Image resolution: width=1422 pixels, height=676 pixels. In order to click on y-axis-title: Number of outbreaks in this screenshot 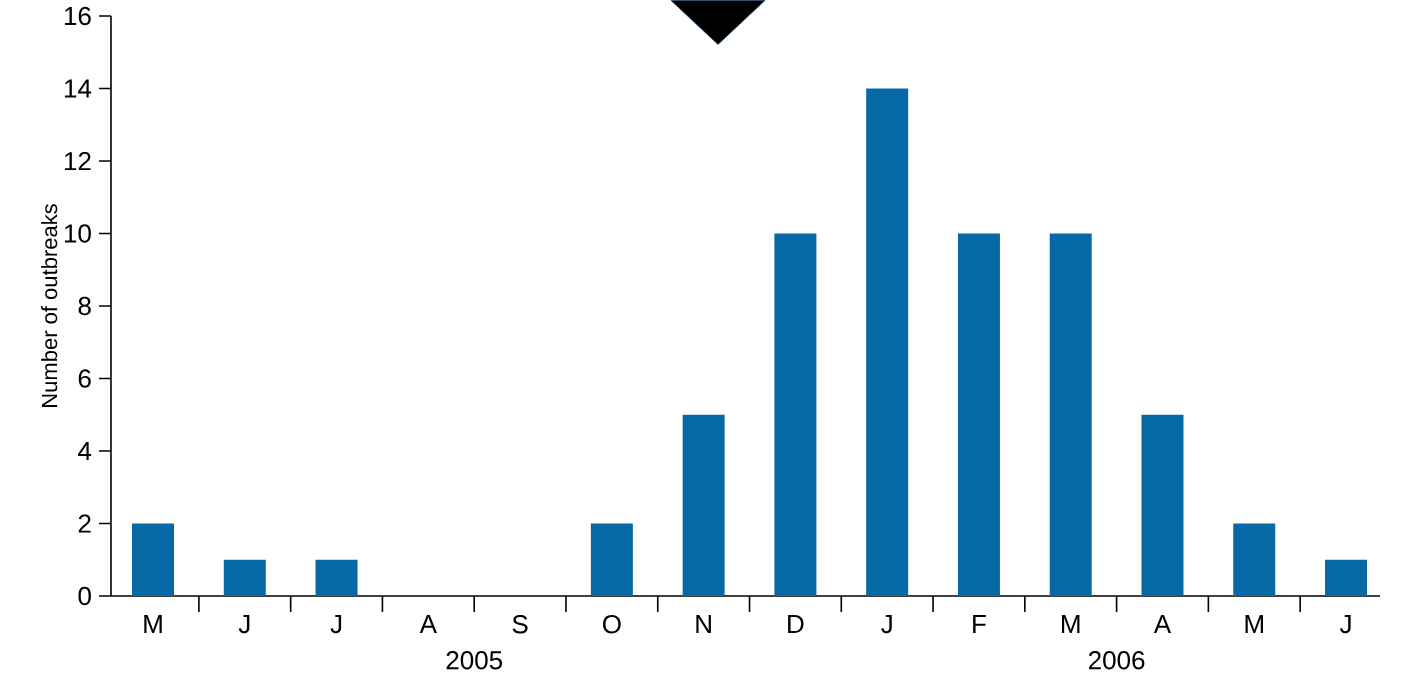, I will do `click(49, 305)`.